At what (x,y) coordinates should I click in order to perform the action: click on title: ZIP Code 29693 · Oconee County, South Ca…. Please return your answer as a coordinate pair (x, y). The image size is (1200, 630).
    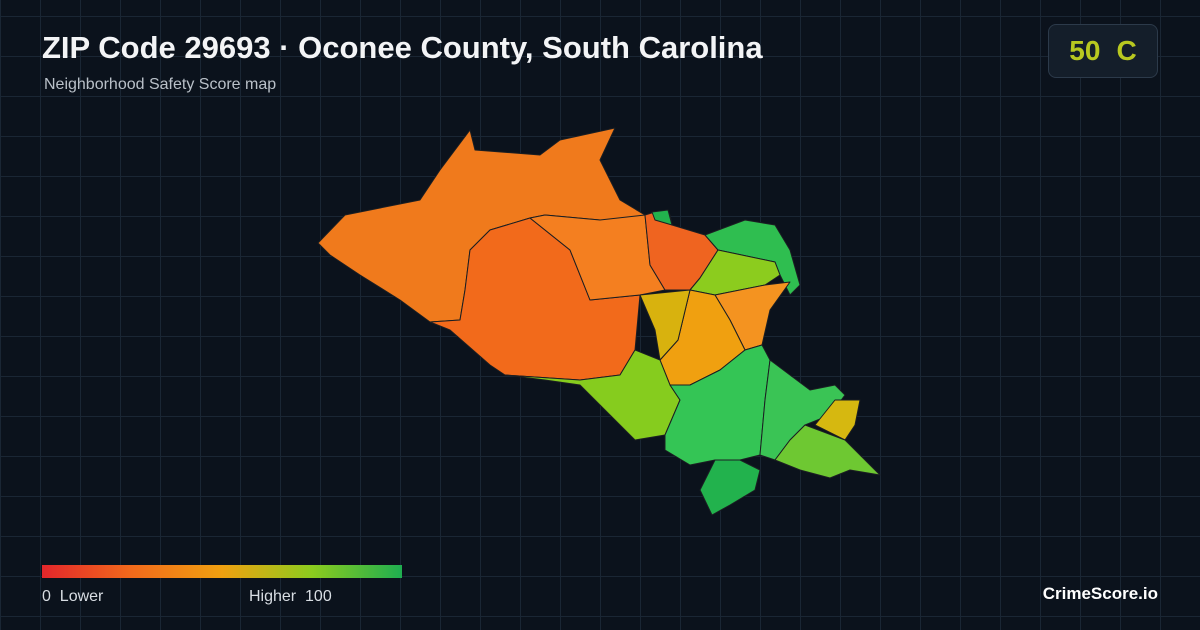
    Looking at the image, I should click on (402, 47).